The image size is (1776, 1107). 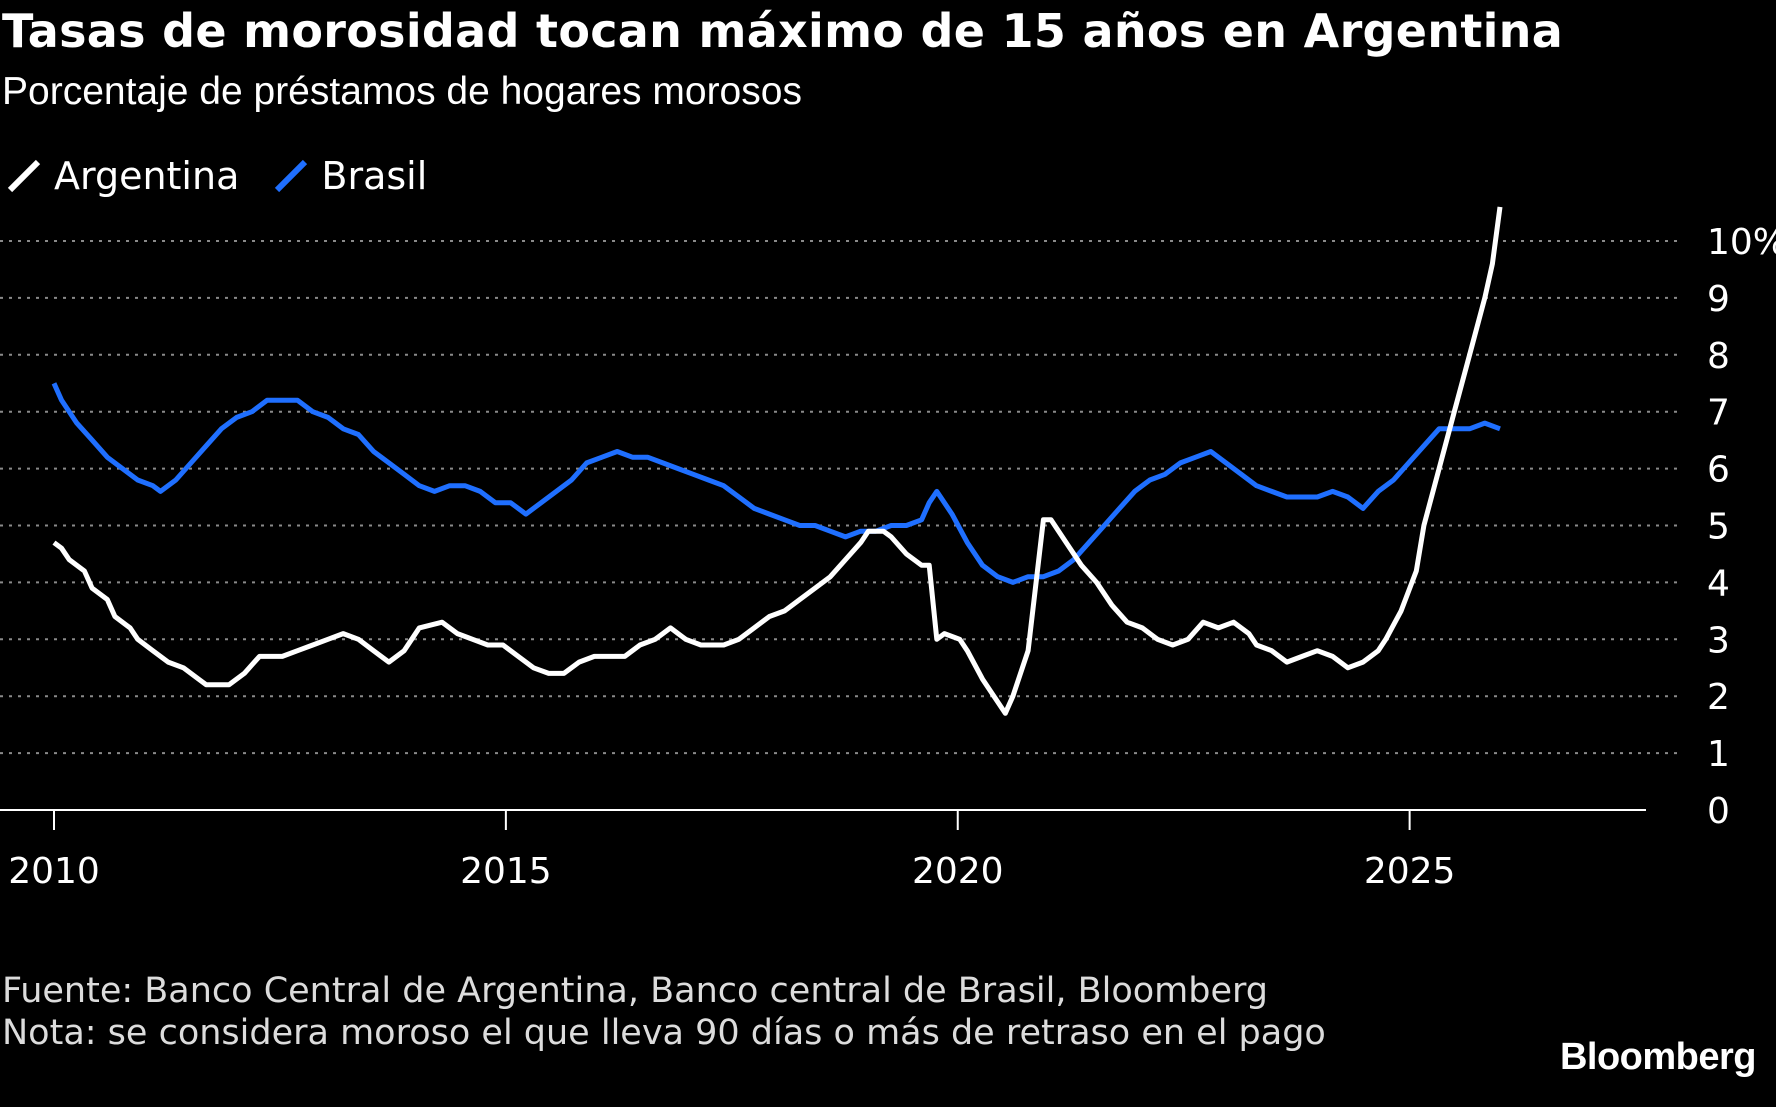 I want to click on y-tick-label: 10%, so click(x=1741, y=242).